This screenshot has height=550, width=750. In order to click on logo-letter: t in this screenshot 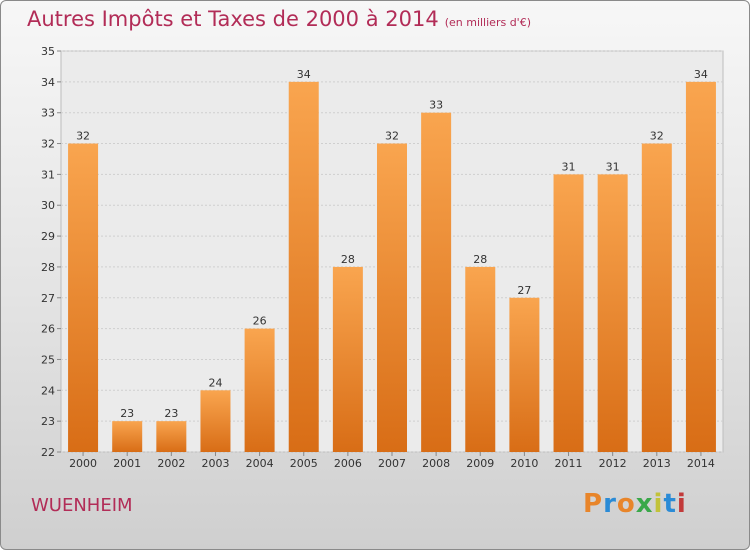, I will do `click(670, 504)`.